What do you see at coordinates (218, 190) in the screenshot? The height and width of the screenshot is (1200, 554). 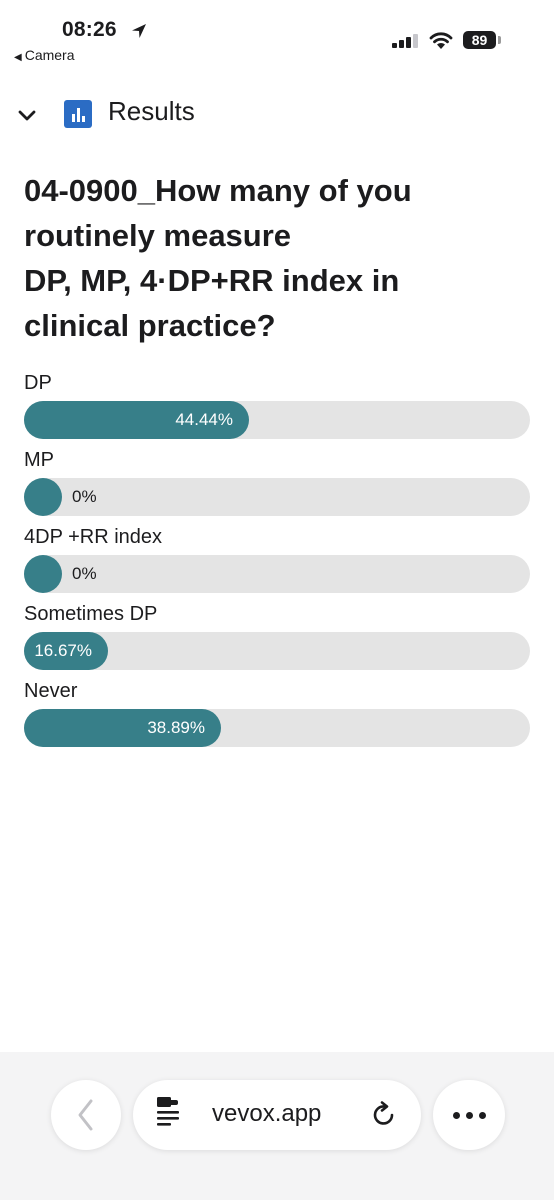 I see `question-line: 04-0900_How many of you` at bounding box center [218, 190].